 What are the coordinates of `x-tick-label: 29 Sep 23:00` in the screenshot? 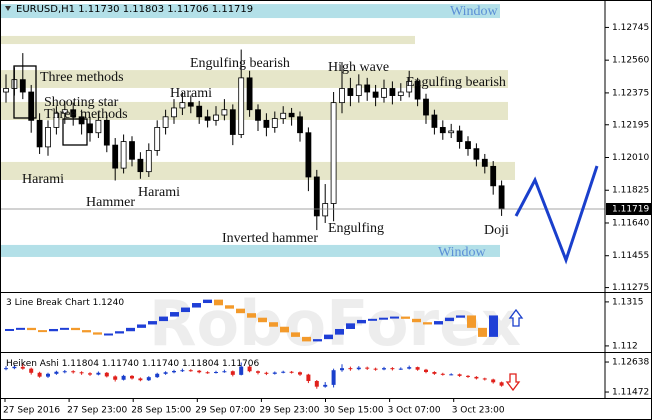 It's located at (289, 411).